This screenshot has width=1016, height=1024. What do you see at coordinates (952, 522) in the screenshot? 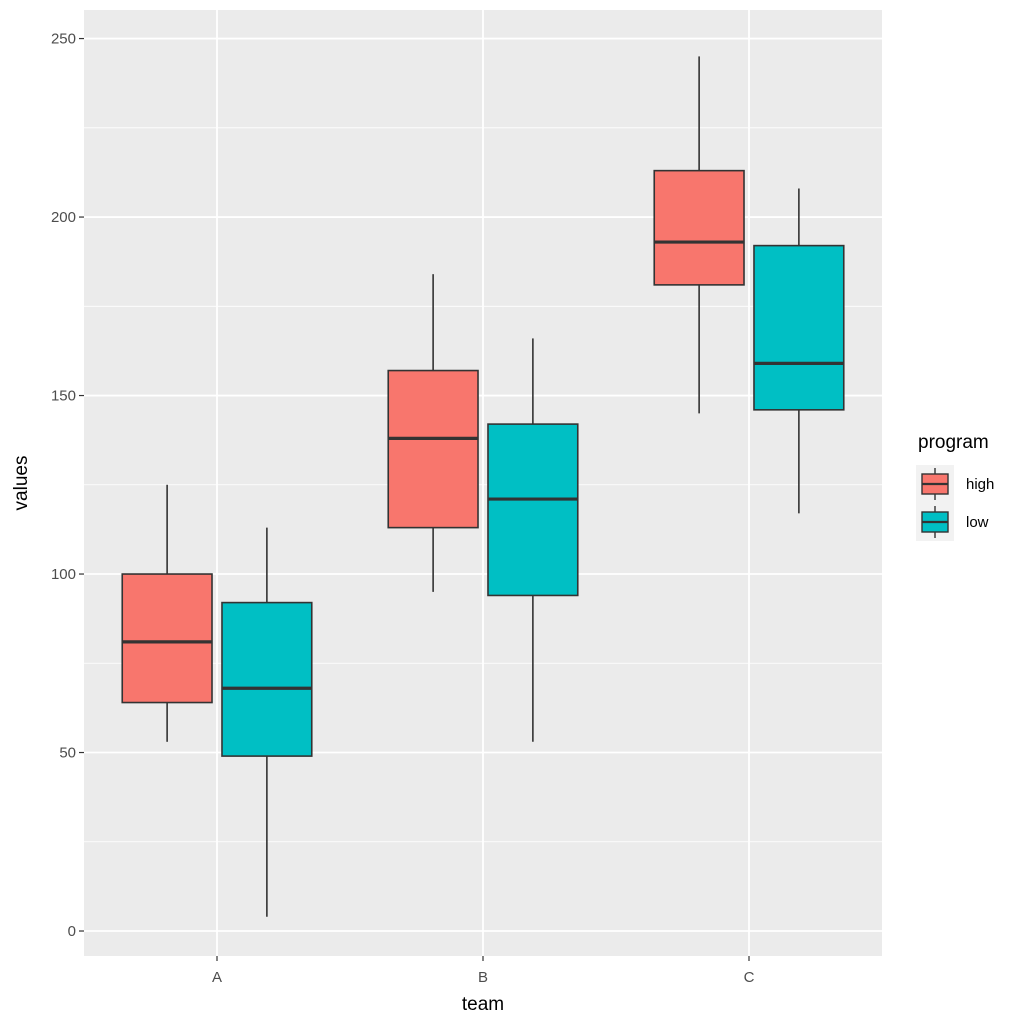
I see `legend-item-low: low` at bounding box center [952, 522].